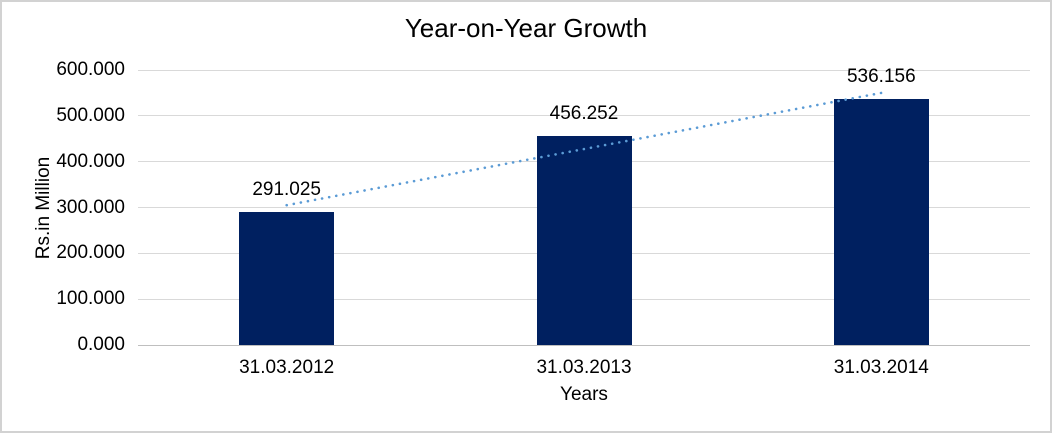 The width and height of the screenshot is (1052, 433). I want to click on x-axis-line, so click(584, 345).